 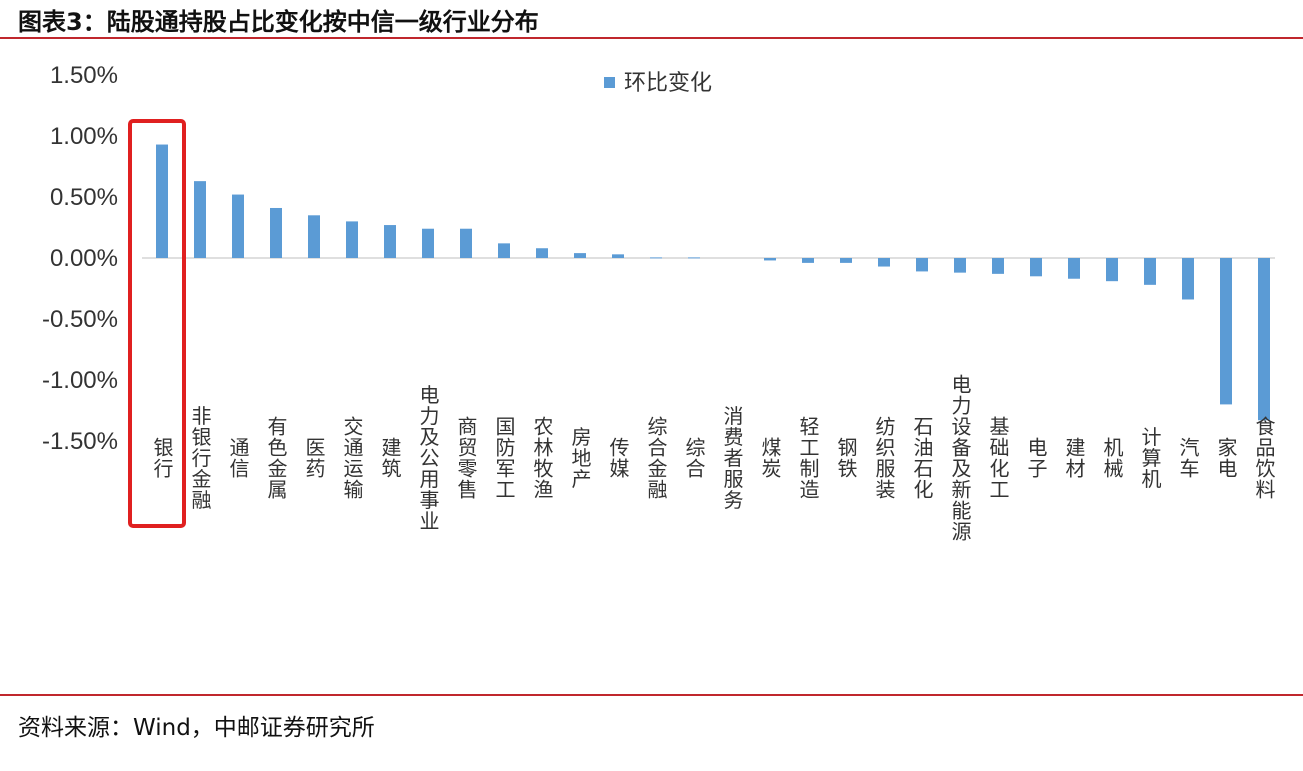 I want to click on y-tick-label: 1.50%, so click(x=84, y=75).